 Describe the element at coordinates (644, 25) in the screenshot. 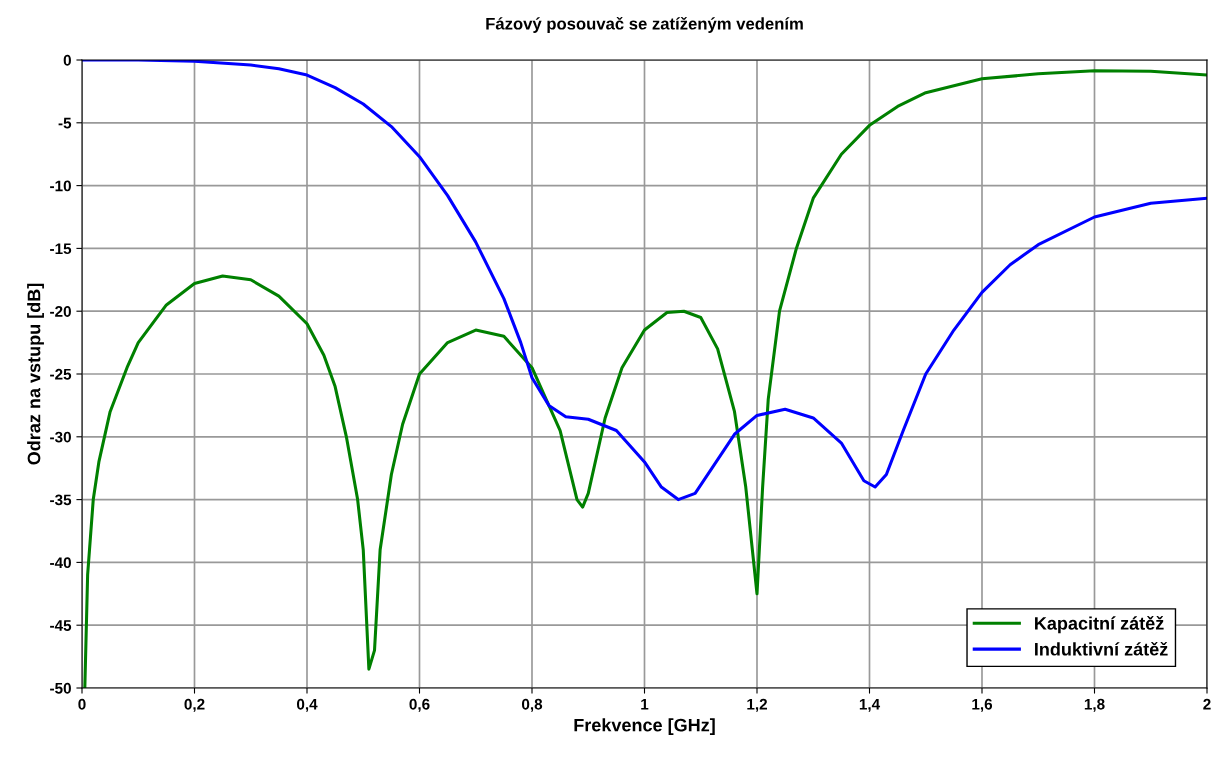

I see `chart-title: Fázový posouvač se zatíženým vedením` at that location.